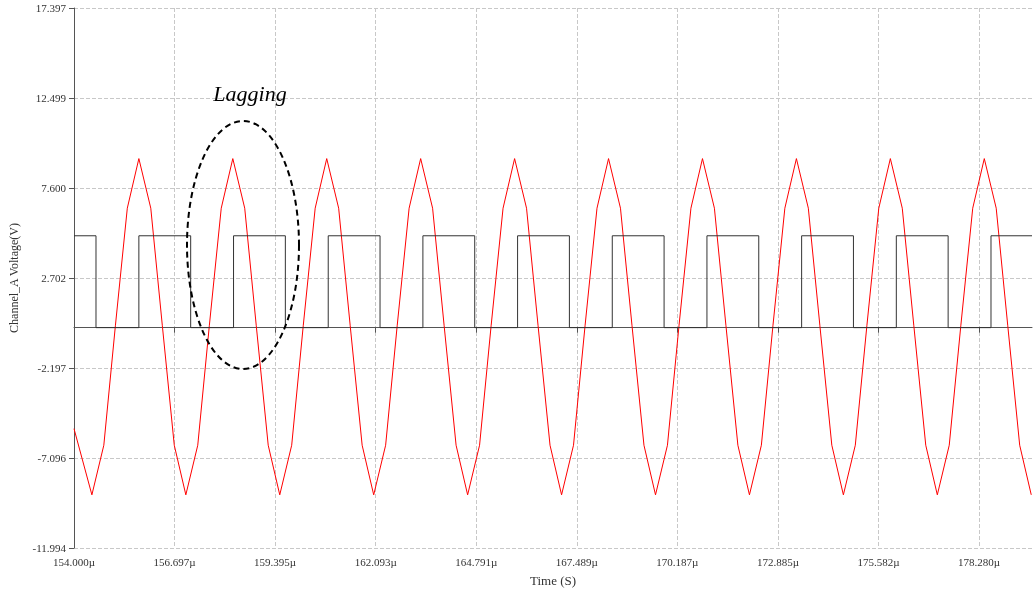  I want to click on y-tick-label: 17.397, so click(51, 8).